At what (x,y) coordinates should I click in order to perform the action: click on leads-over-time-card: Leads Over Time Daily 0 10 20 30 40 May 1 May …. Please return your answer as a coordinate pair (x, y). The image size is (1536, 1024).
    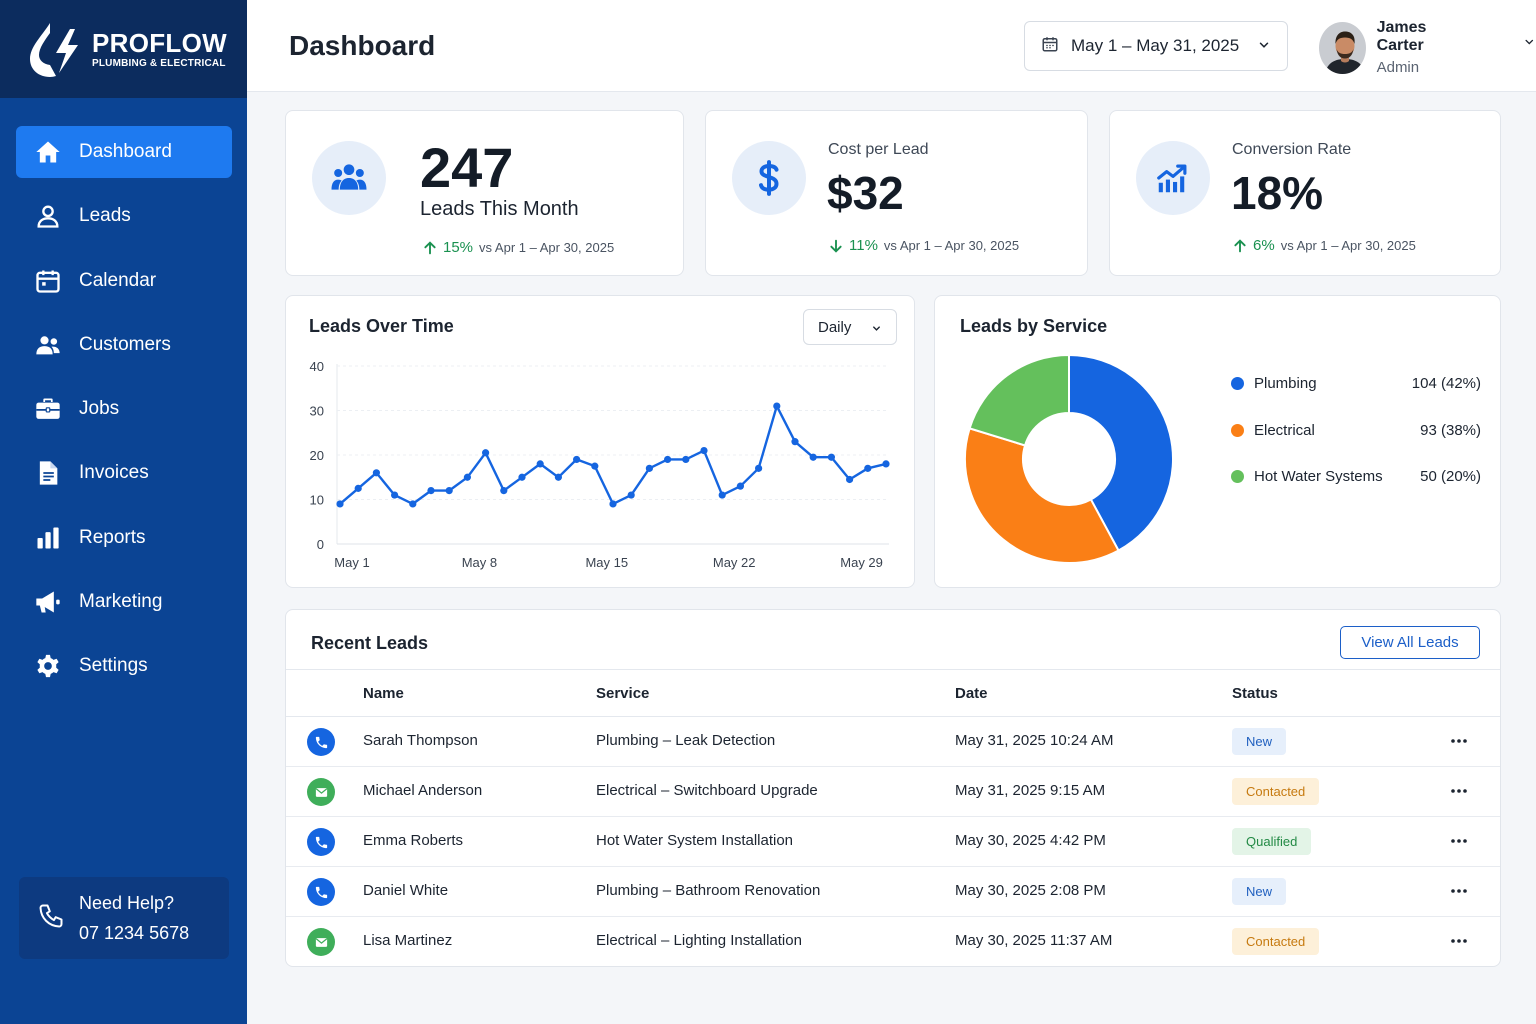
    Looking at the image, I should click on (600, 441).